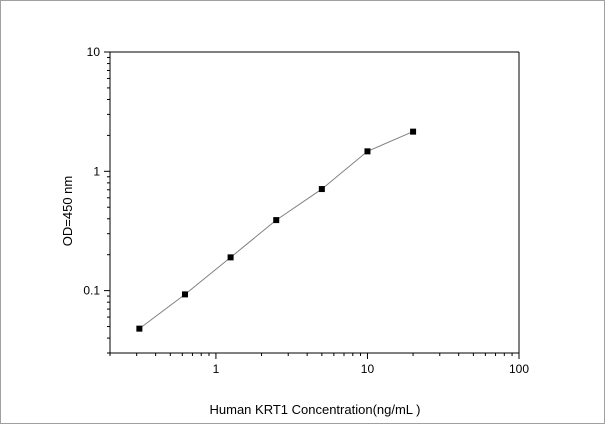 Image resolution: width=605 pixels, height=425 pixels. I want to click on x-tick-label: 10, so click(368, 369).